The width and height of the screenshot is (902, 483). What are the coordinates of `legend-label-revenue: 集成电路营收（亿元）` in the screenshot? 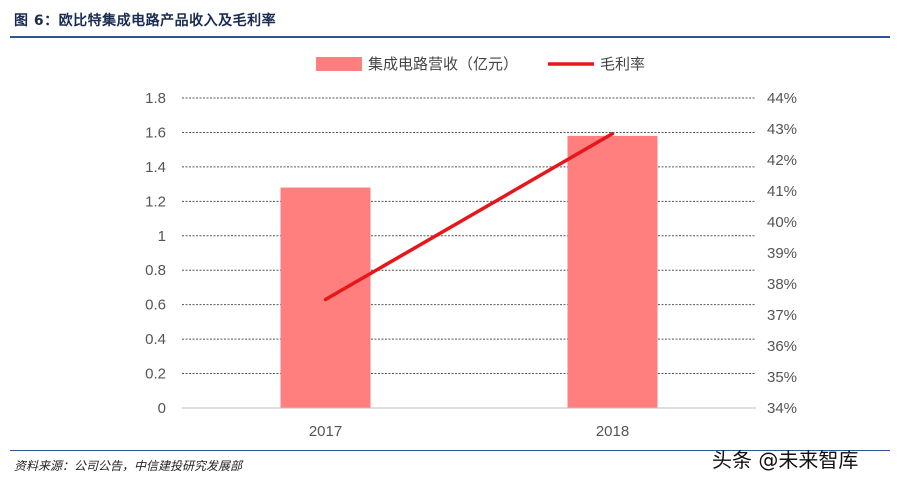 It's located at (443, 64).